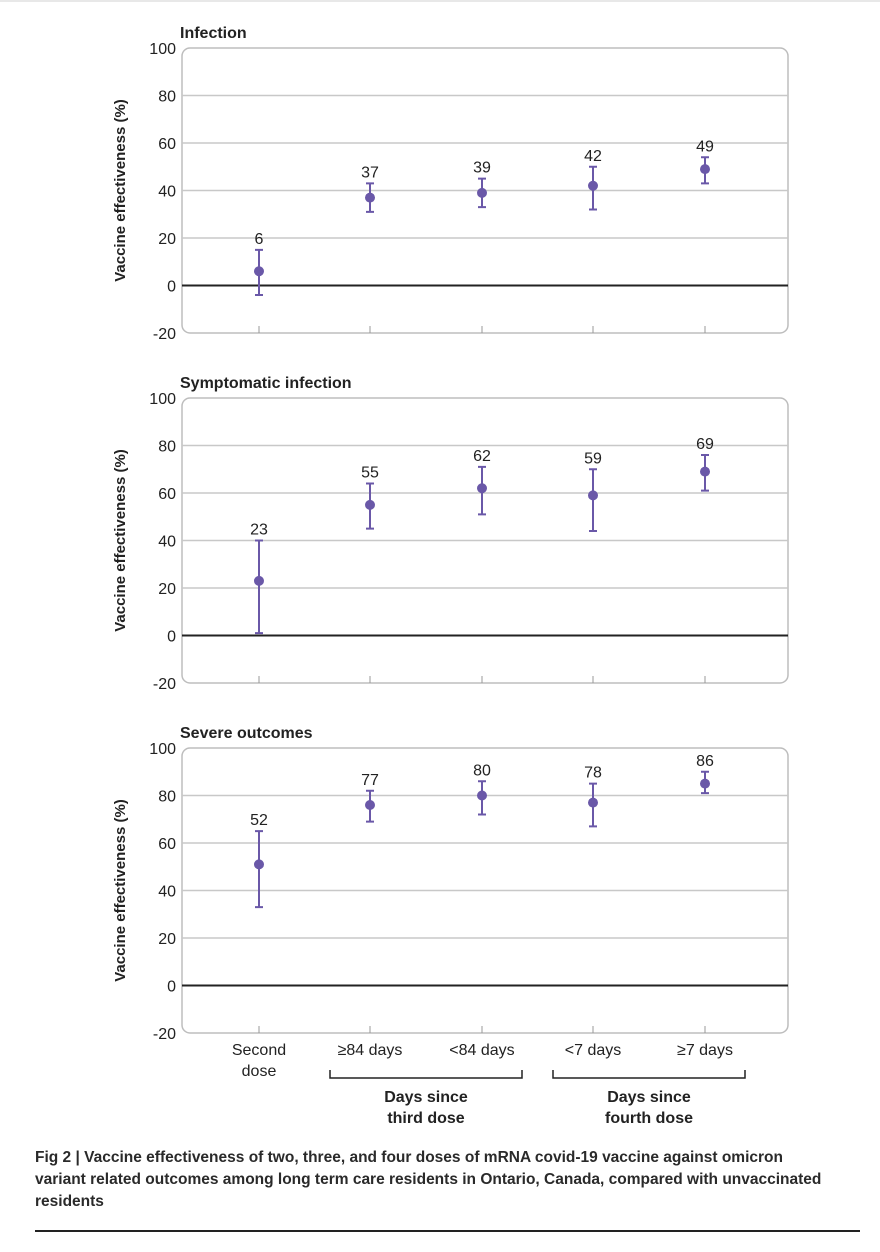 This screenshot has width=880, height=1252. What do you see at coordinates (246, 733) in the screenshot?
I see `panel-title: Severe outcomes` at bounding box center [246, 733].